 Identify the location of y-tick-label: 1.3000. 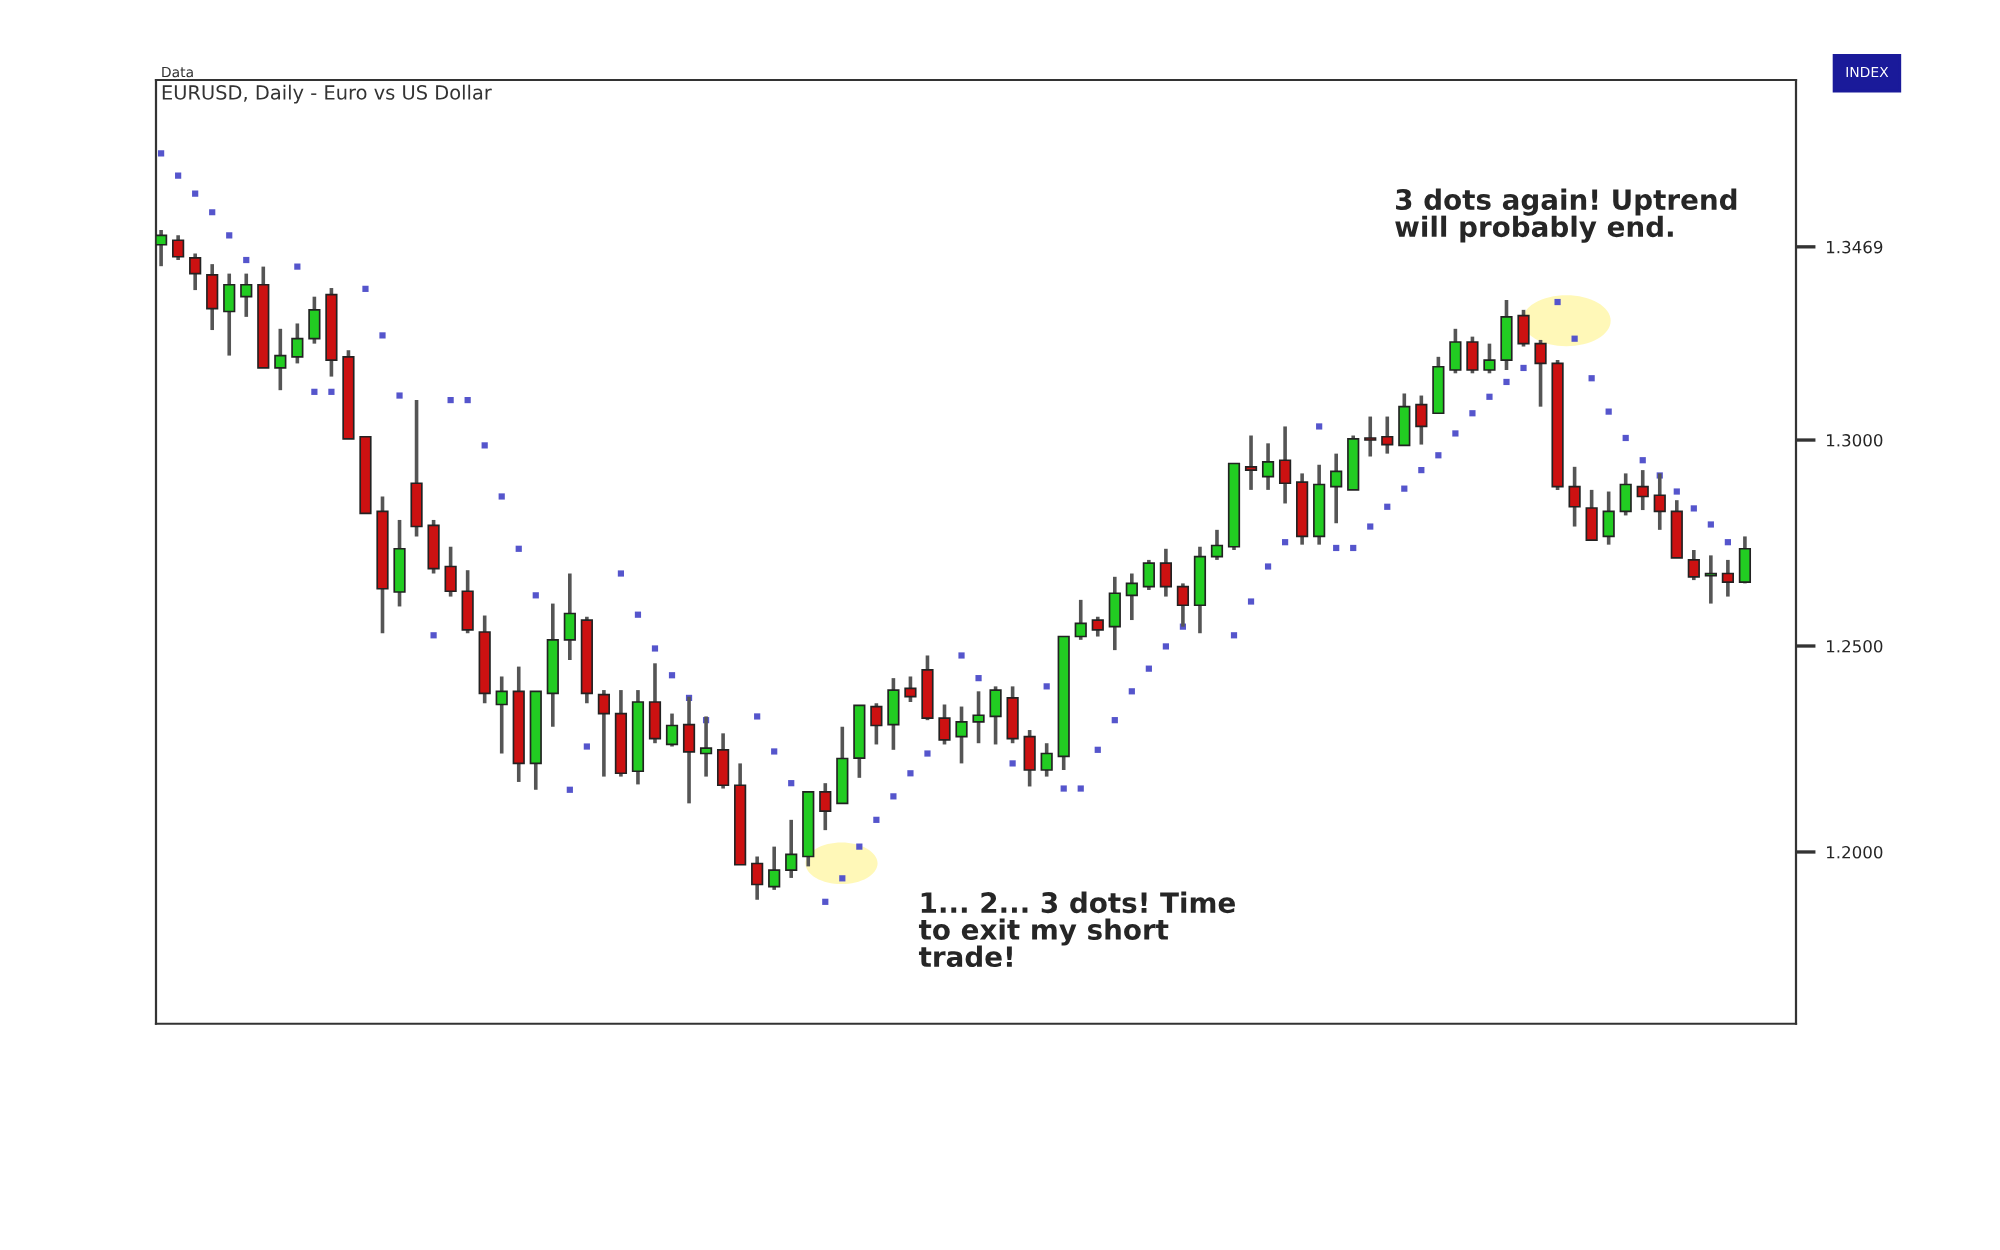
(1855, 440).